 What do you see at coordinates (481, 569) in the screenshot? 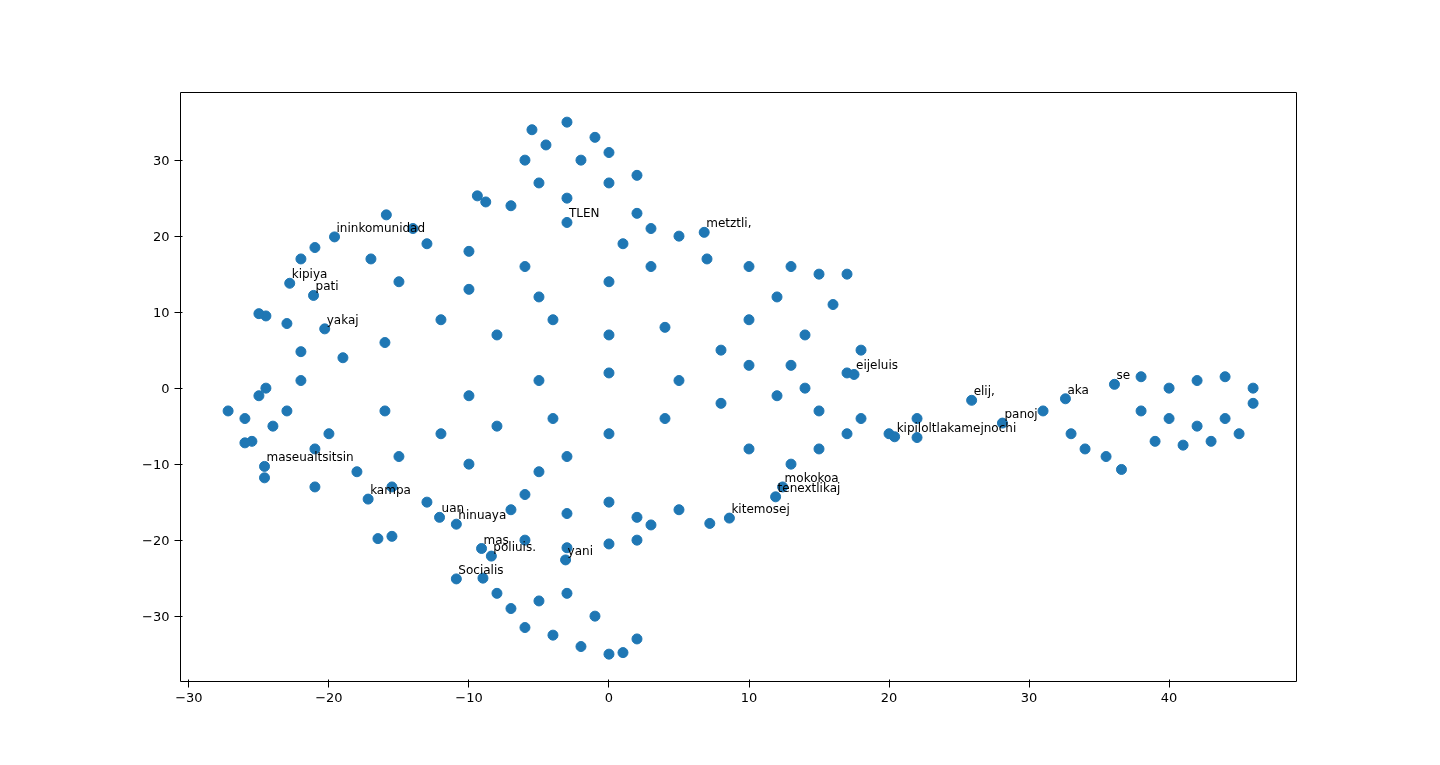
I see `annotation: Socialis` at bounding box center [481, 569].